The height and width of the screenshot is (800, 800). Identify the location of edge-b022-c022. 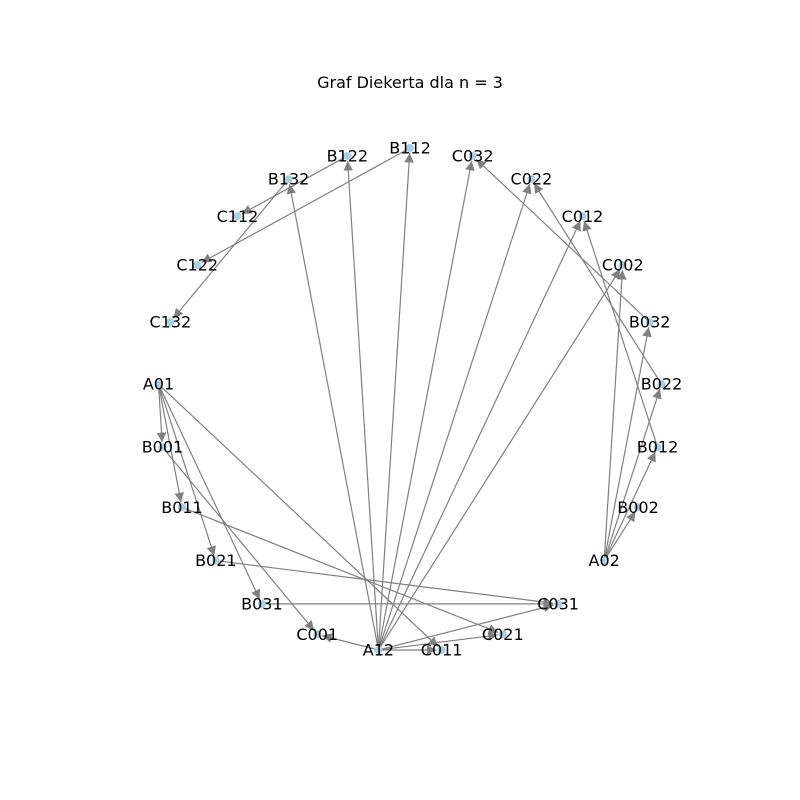
(598, 284).